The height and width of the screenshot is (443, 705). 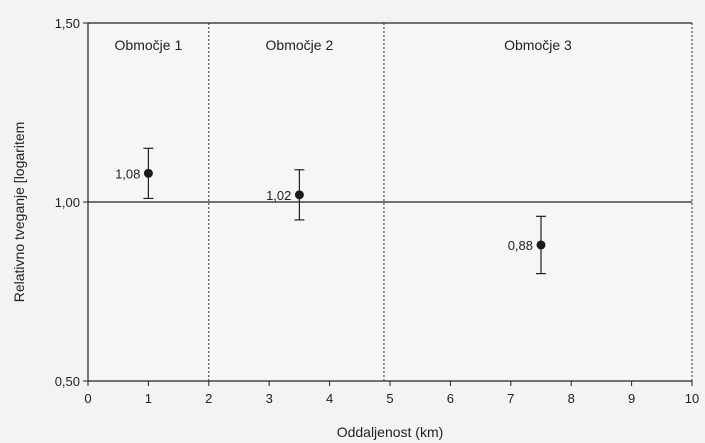 I want to click on y-ticks: 0,50 1,00 1,50, so click(x=71, y=202).